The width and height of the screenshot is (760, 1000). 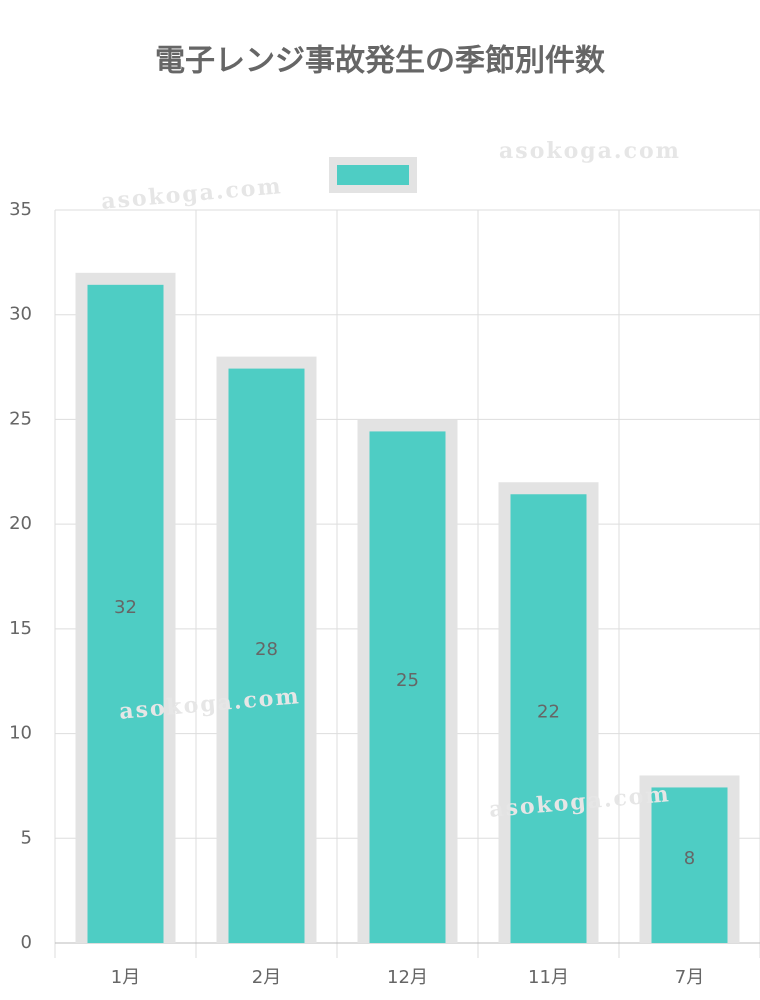 I want to click on value-label: 28, so click(x=266, y=649).